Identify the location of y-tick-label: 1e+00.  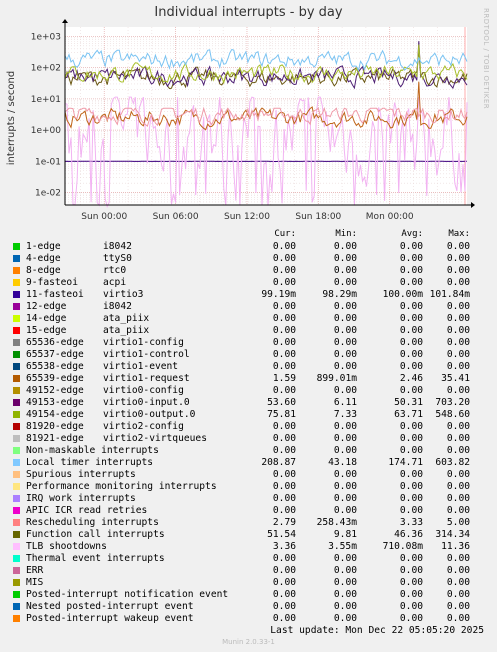
(46, 131).